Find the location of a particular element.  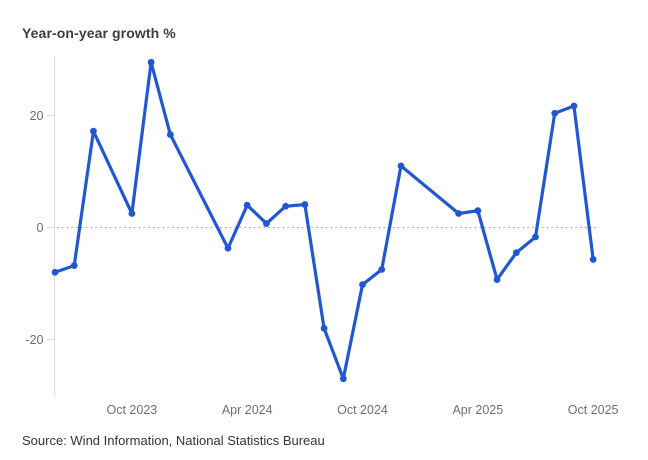

x-tick-label: Apr 2024 is located at coordinates (247, 410).